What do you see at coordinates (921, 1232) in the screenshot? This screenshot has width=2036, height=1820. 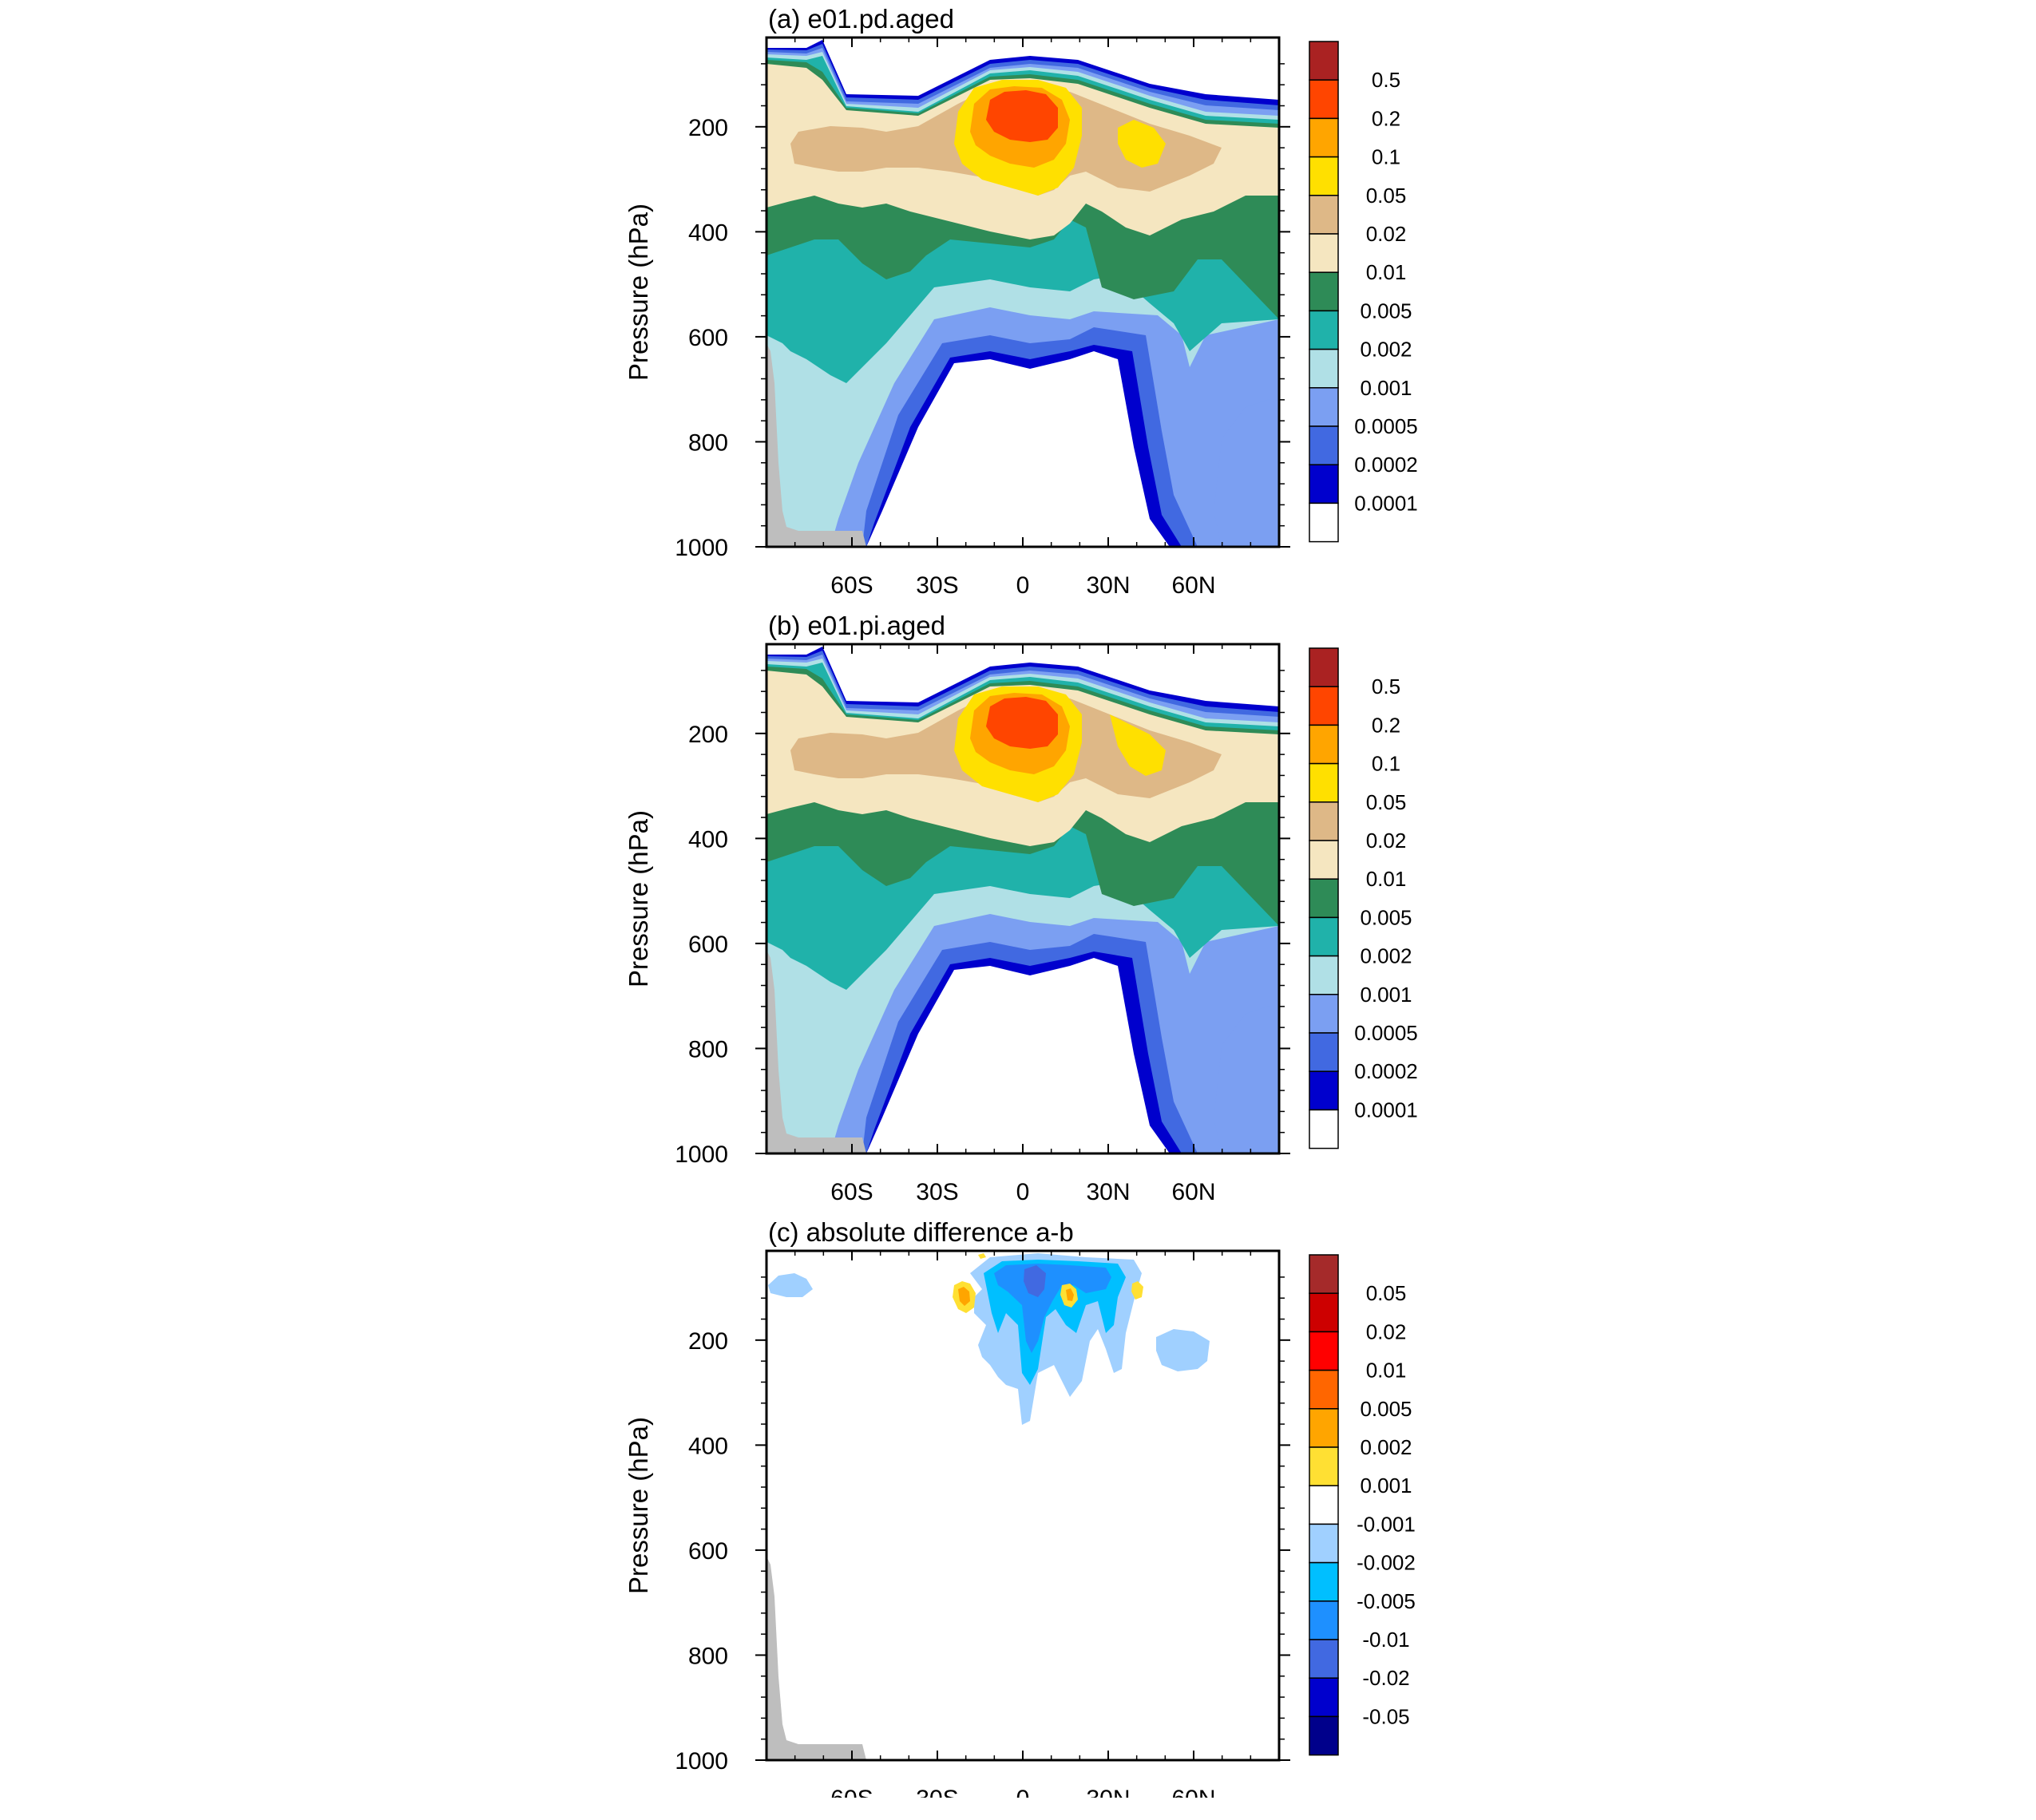 I see `panel-title: (c) absolute difference a-b` at bounding box center [921, 1232].